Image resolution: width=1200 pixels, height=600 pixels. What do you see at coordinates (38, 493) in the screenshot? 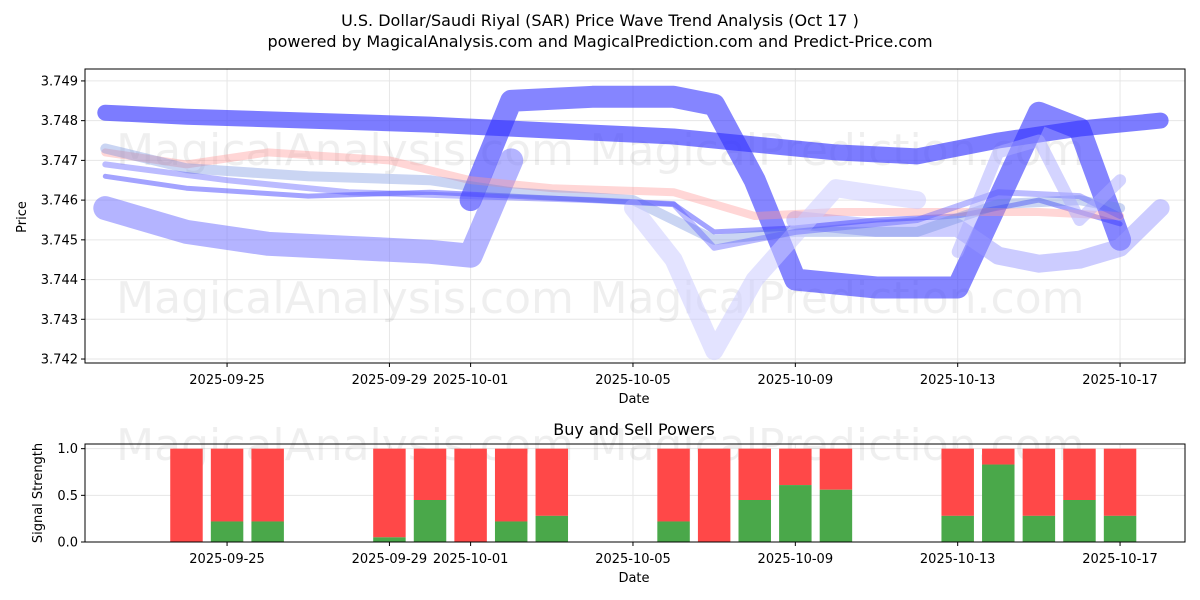
I see `bottom-y-axis-label: Signal Strength` at bounding box center [38, 493].